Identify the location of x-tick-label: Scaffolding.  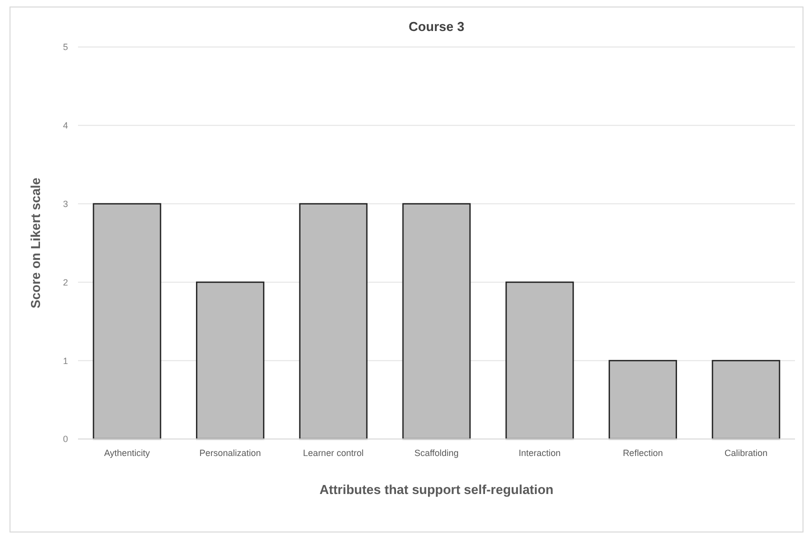
(436, 453).